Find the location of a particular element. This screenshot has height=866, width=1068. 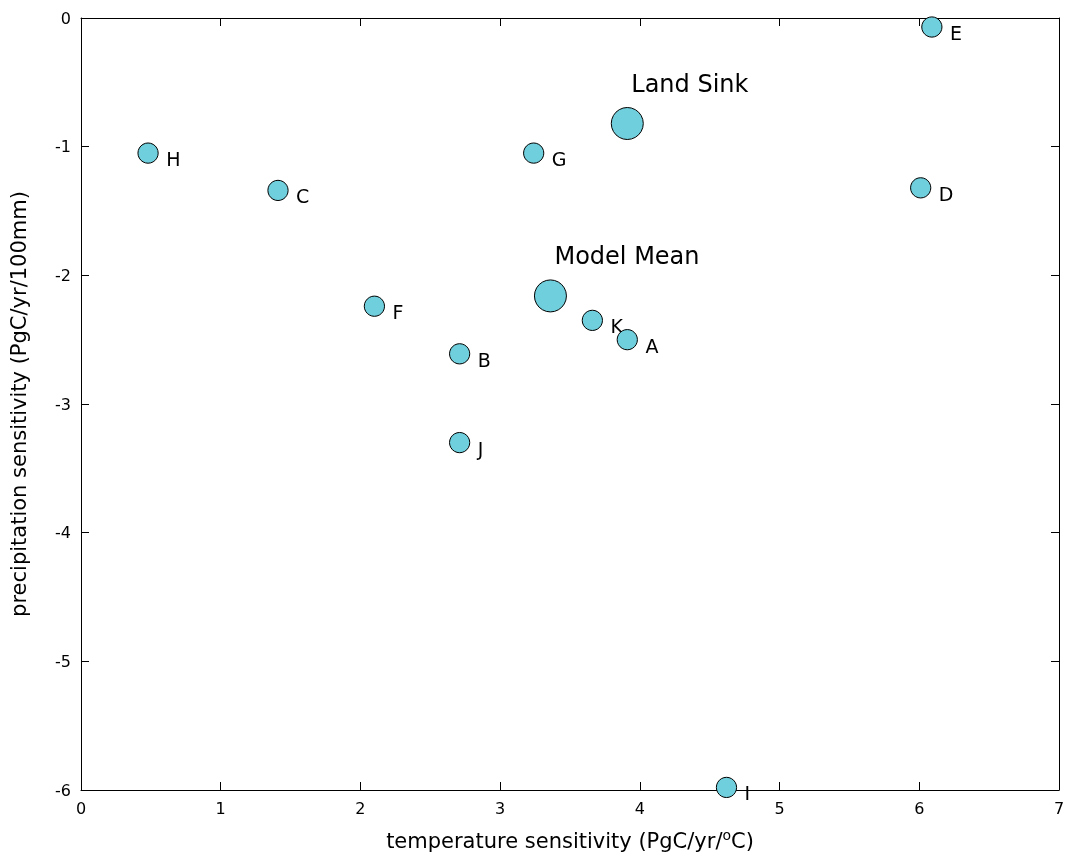

annotation: Model Mean is located at coordinates (627, 255).